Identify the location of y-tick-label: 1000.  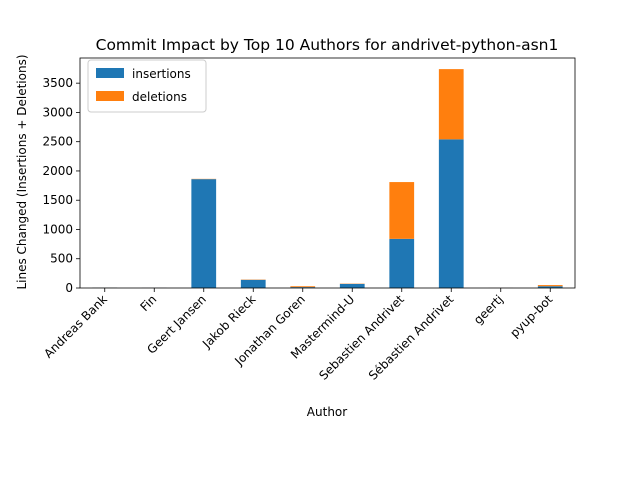
(57, 229).